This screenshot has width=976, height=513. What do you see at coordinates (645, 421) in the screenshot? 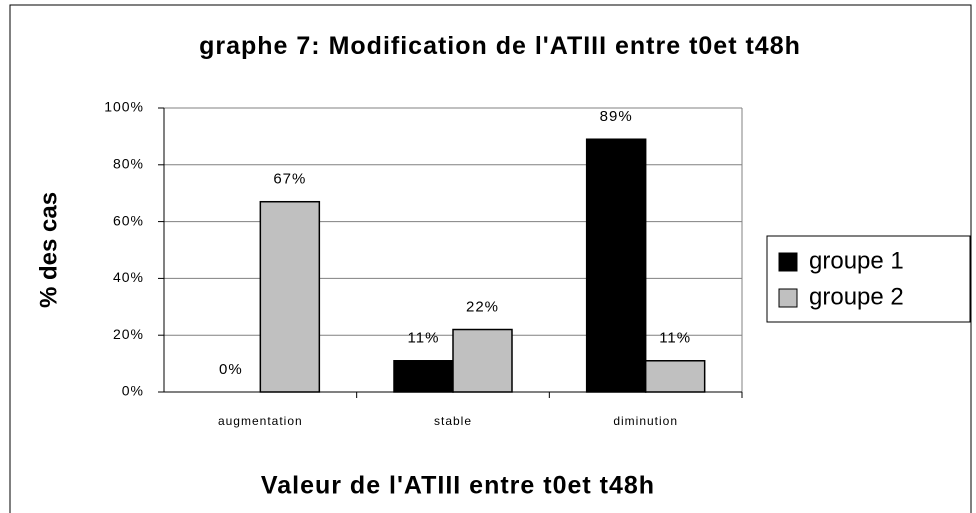
I see `x-tick-label: diminution` at bounding box center [645, 421].